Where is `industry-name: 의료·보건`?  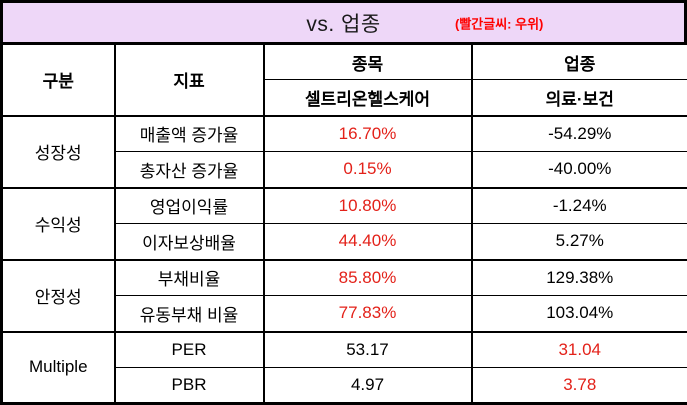 industry-name: 의료·보건 is located at coordinates (578, 98).